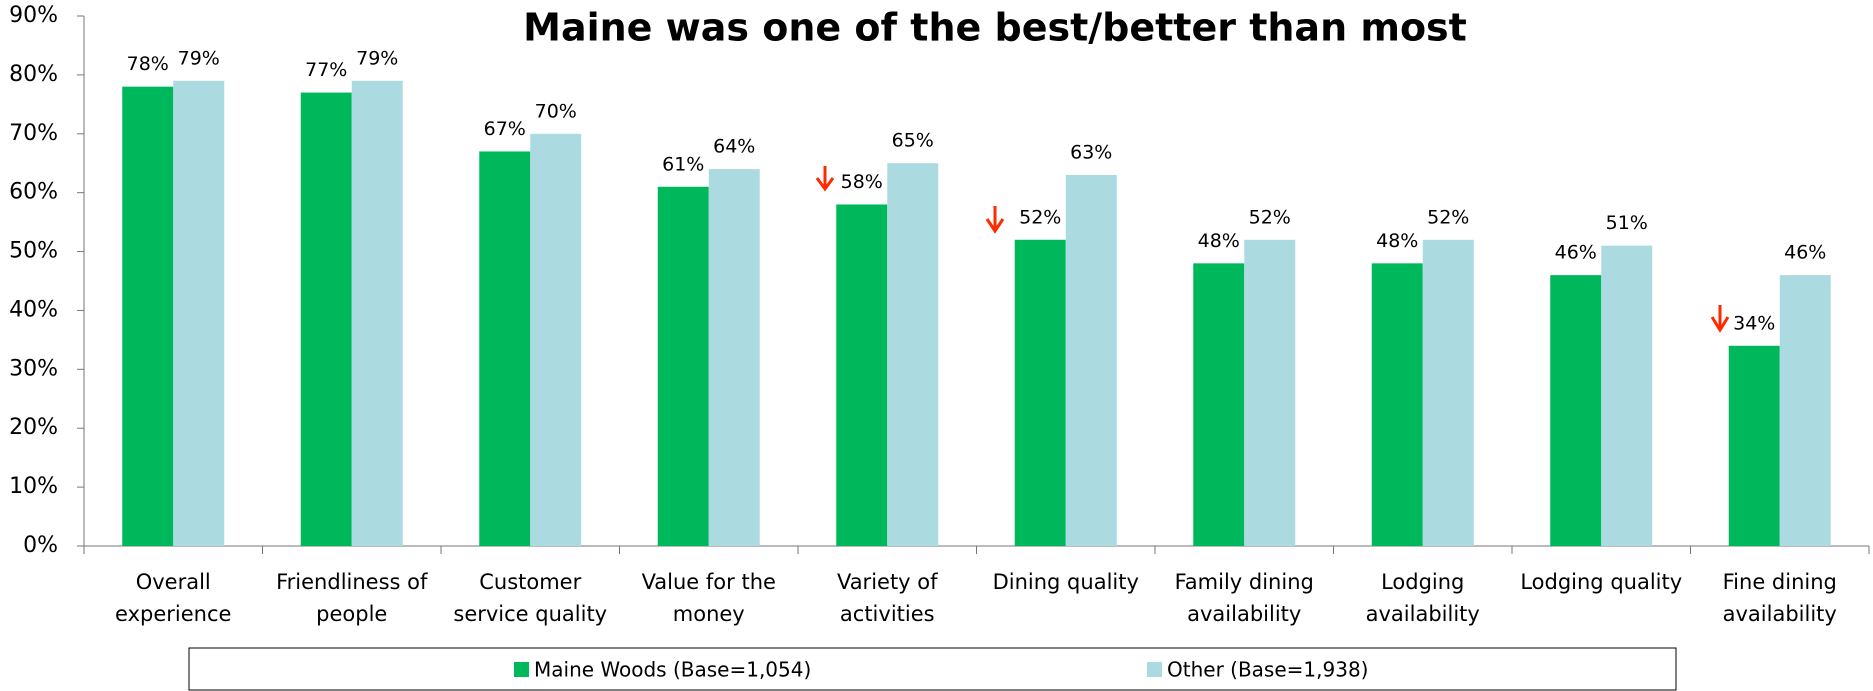 The image size is (1873, 691). I want to click on x-tick-label-box: Lodging availability, so click(1422, 598).